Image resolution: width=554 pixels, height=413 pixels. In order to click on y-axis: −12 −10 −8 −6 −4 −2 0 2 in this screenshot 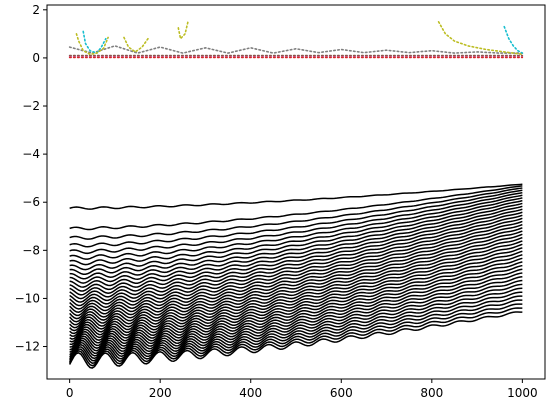, I will do `click(31, 178)`.